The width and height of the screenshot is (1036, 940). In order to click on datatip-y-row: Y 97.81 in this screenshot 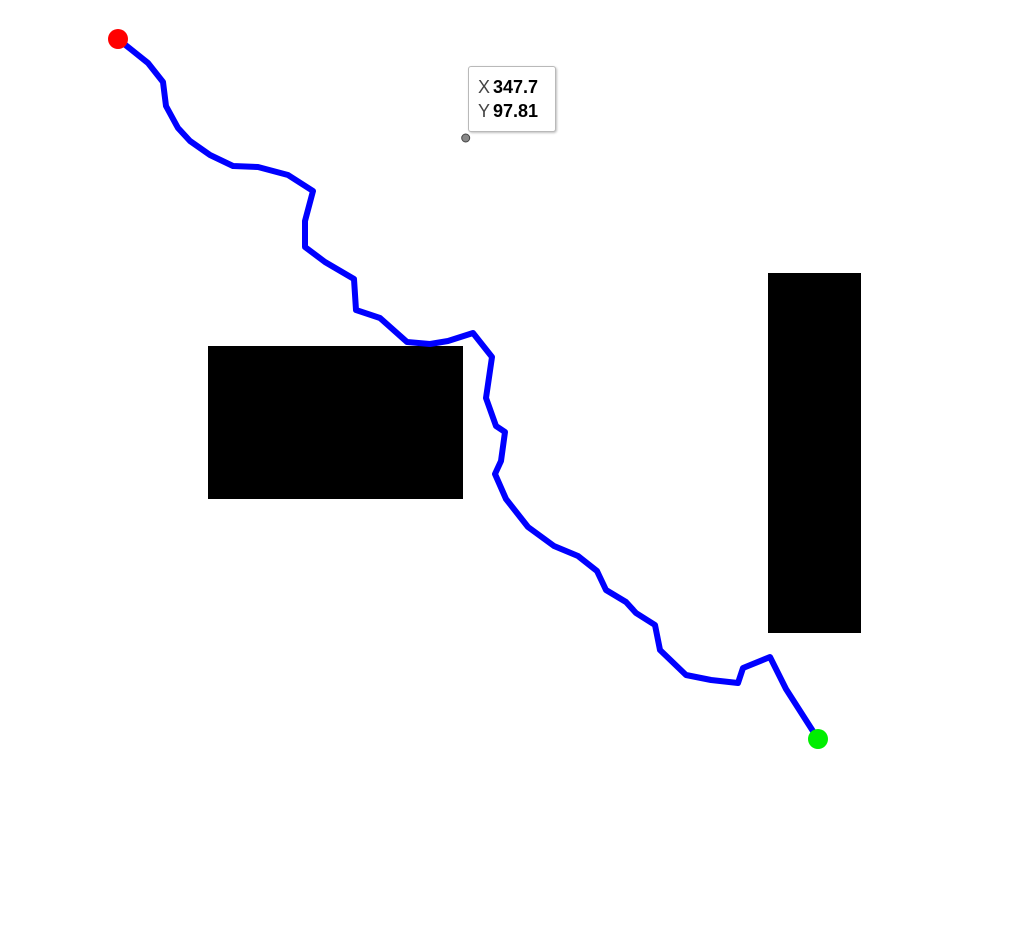, I will do `click(516, 111)`.